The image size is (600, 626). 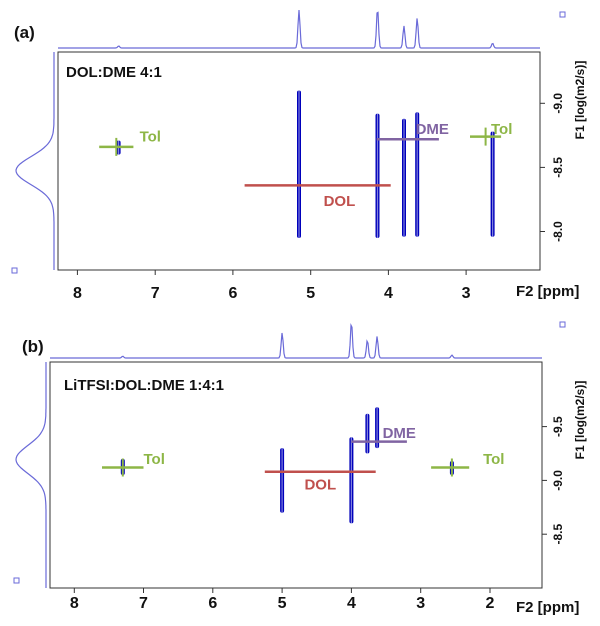 What do you see at coordinates (562, 324) in the screenshot?
I see `panel-b-corner-marker-icon` at bounding box center [562, 324].